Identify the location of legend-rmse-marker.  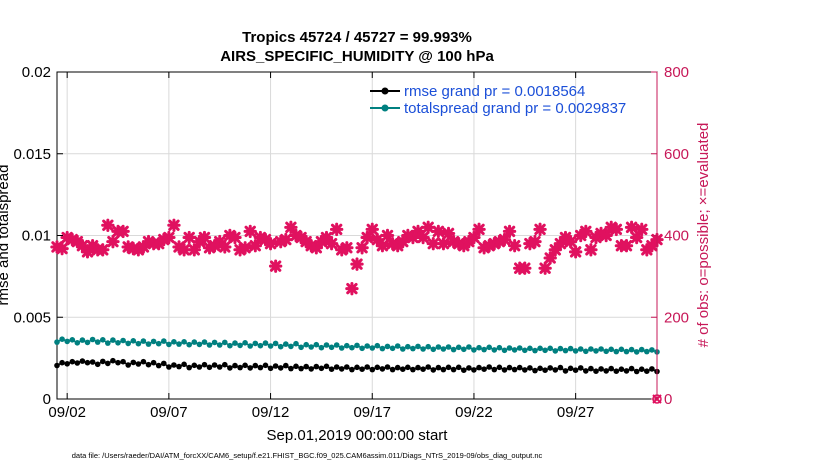
(385, 91).